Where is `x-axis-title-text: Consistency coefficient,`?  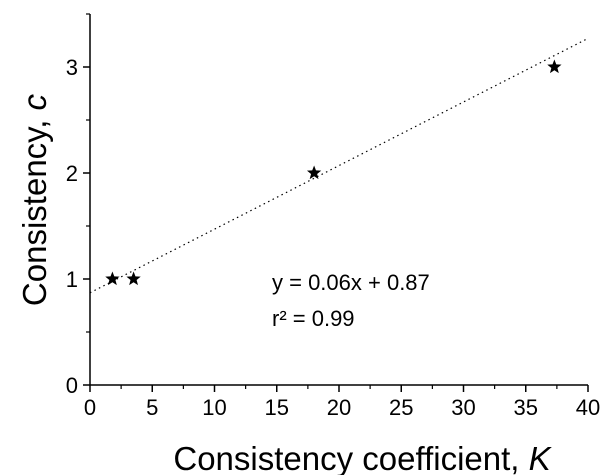
x-axis-title-text: Consistency coefficient, is located at coordinates (350, 457).